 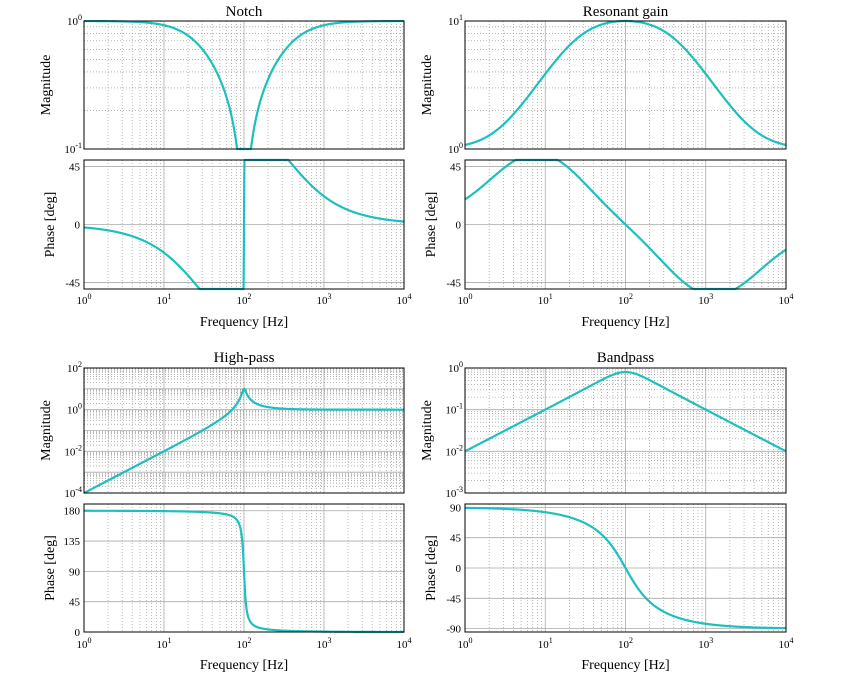 What do you see at coordinates (244, 12) in the screenshot?
I see `chart-title: Notch` at bounding box center [244, 12].